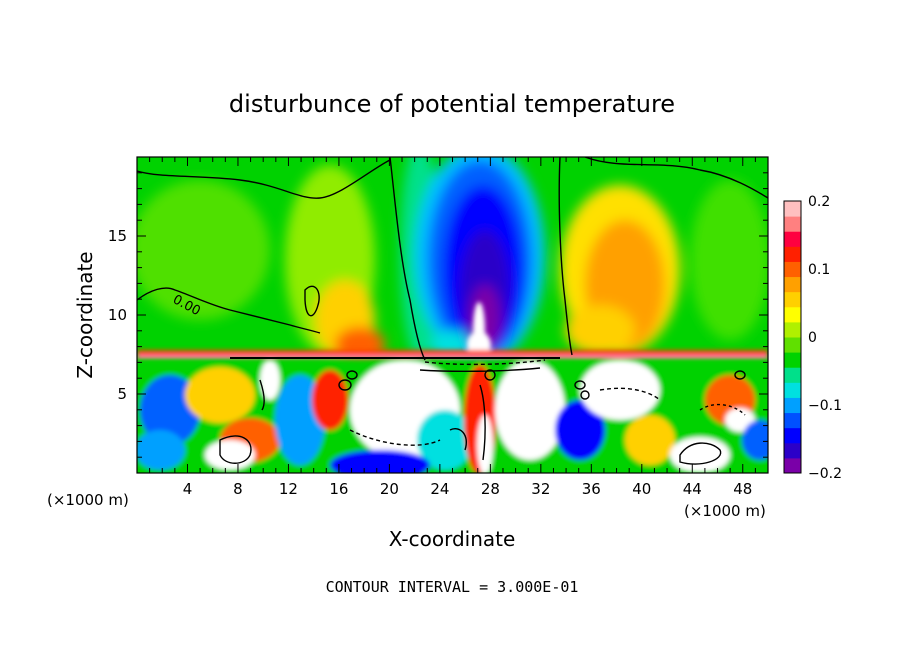 Image resolution: width=904 pixels, height=654 pixels. I want to click on colorbar-frame, so click(792, 337).